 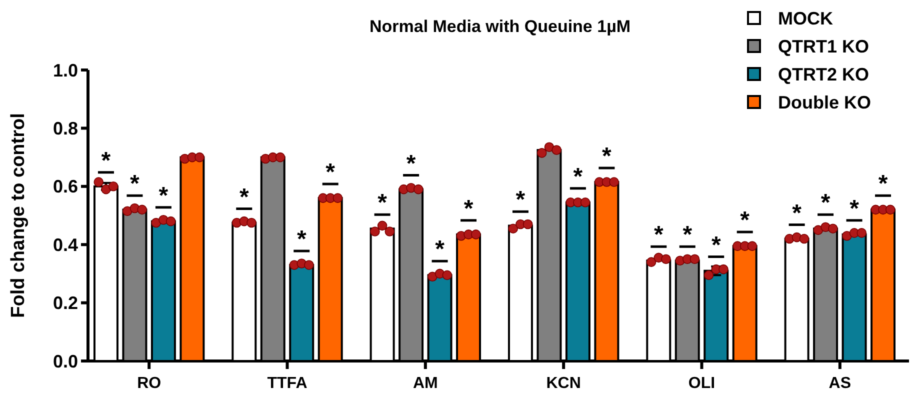 What do you see at coordinates (840, 383) in the screenshot?
I see `x-tick-label: AS` at bounding box center [840, 383].